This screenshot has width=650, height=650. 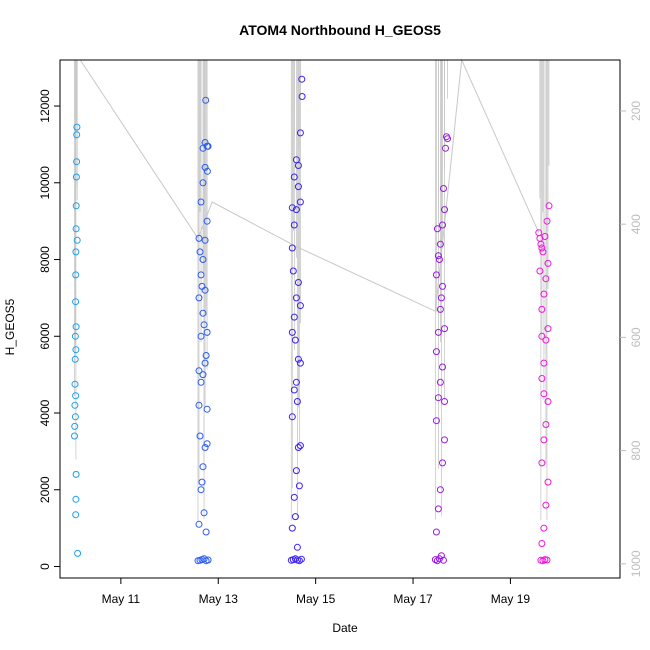 What do you see at coordinates (316, 599) in the screenshot?
I see `x-tick-label: May 15` at bounding box center [316, 599].